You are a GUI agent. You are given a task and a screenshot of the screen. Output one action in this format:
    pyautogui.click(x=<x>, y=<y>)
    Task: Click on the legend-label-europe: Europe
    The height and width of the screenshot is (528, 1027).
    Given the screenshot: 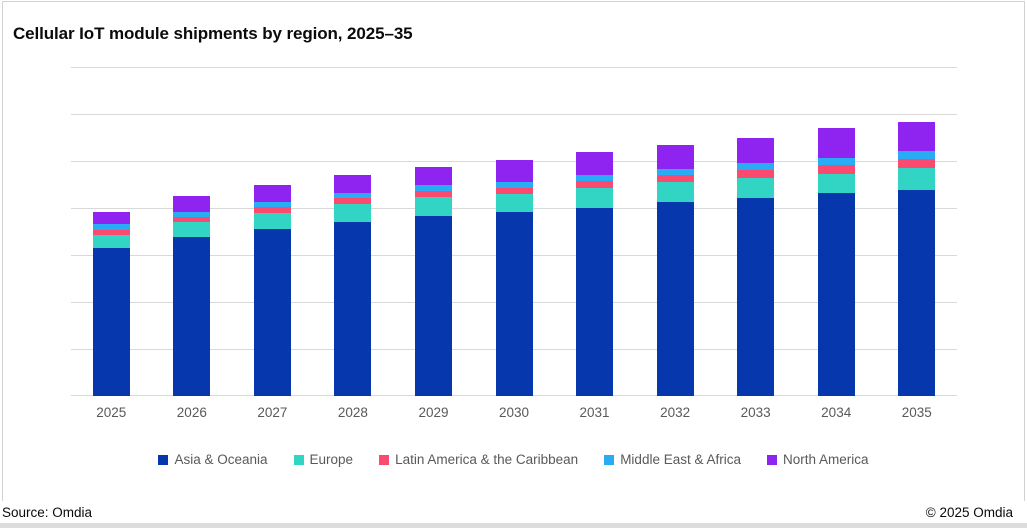 What is the action you would take?
    pyautogui.click(x=331, y=459)
    